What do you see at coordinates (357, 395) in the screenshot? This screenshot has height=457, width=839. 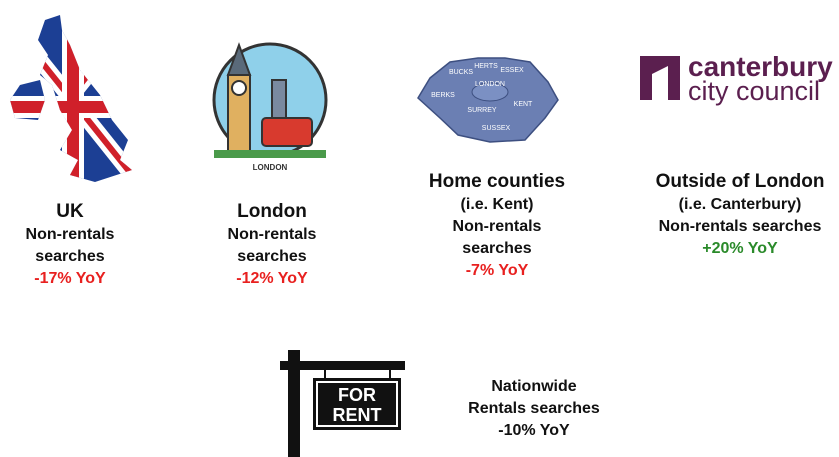 I see `sign-text: FOR` at bounding box center [357, 395].